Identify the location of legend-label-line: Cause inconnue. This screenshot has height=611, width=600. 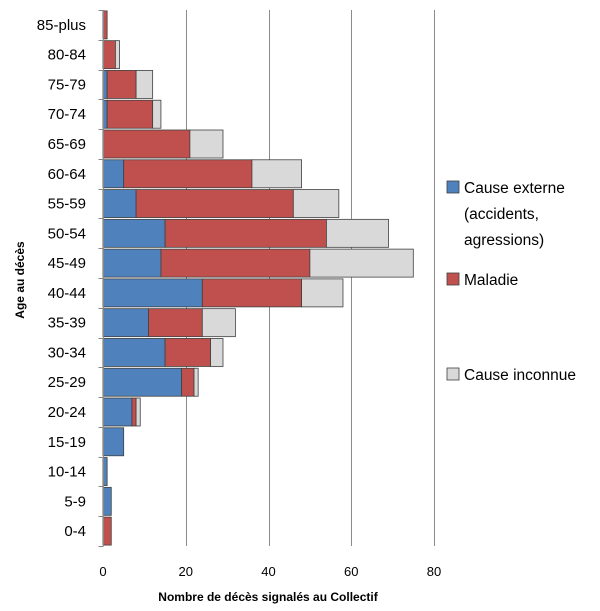
(520, 375).